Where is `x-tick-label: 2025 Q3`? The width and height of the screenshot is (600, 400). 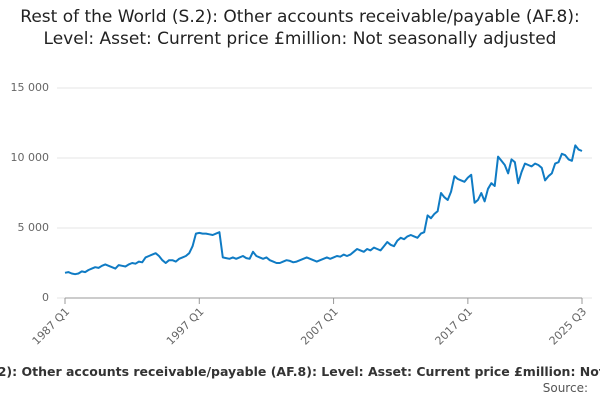 x-tick-label: 2025 Q3 is located at coordinates (568, 326).